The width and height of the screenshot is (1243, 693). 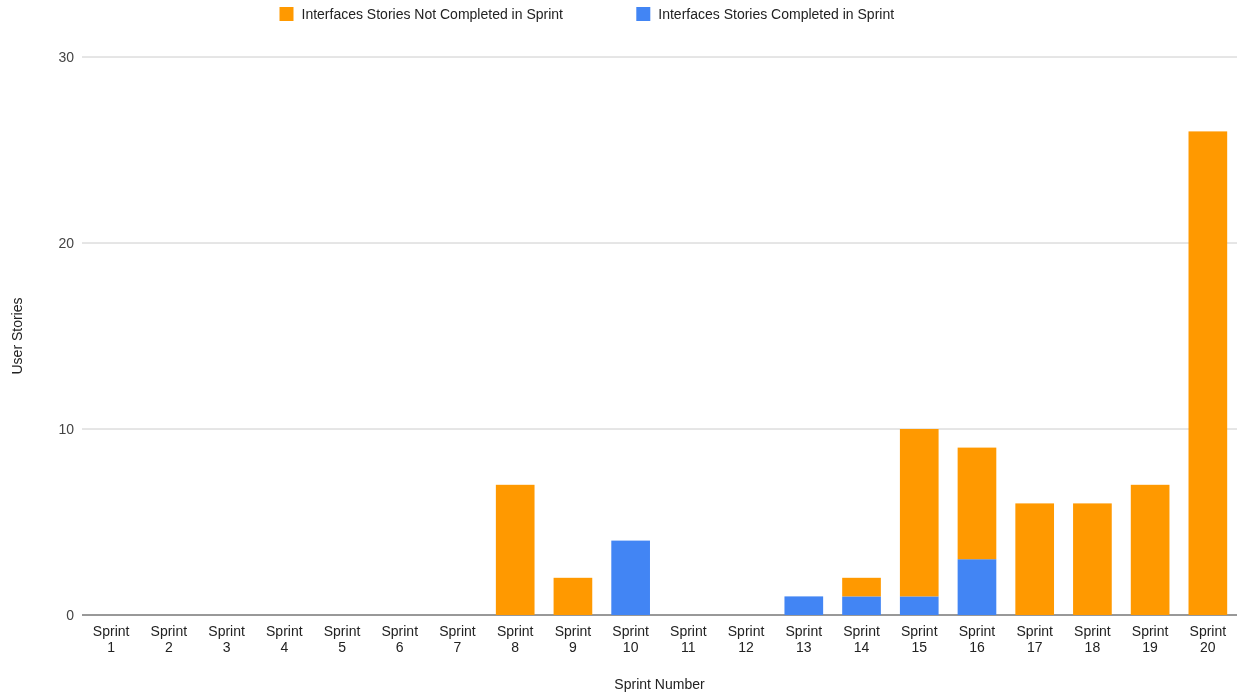 I want to click on x-tick-label: Sprint 20, so click(x=1208, y=639).